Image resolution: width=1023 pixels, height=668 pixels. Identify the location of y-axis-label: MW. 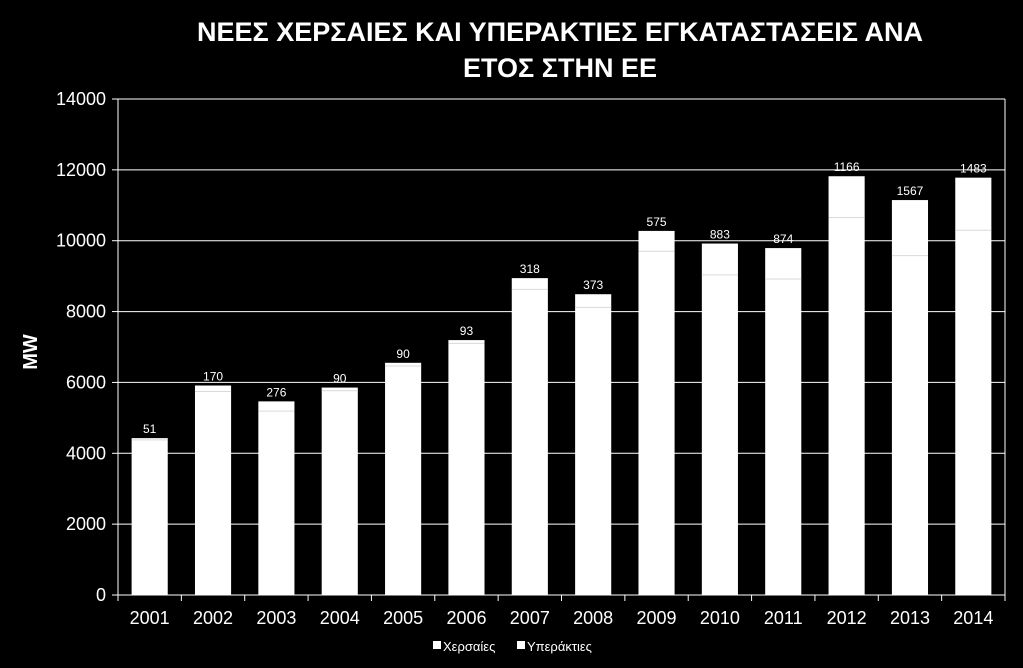
(31, 352).